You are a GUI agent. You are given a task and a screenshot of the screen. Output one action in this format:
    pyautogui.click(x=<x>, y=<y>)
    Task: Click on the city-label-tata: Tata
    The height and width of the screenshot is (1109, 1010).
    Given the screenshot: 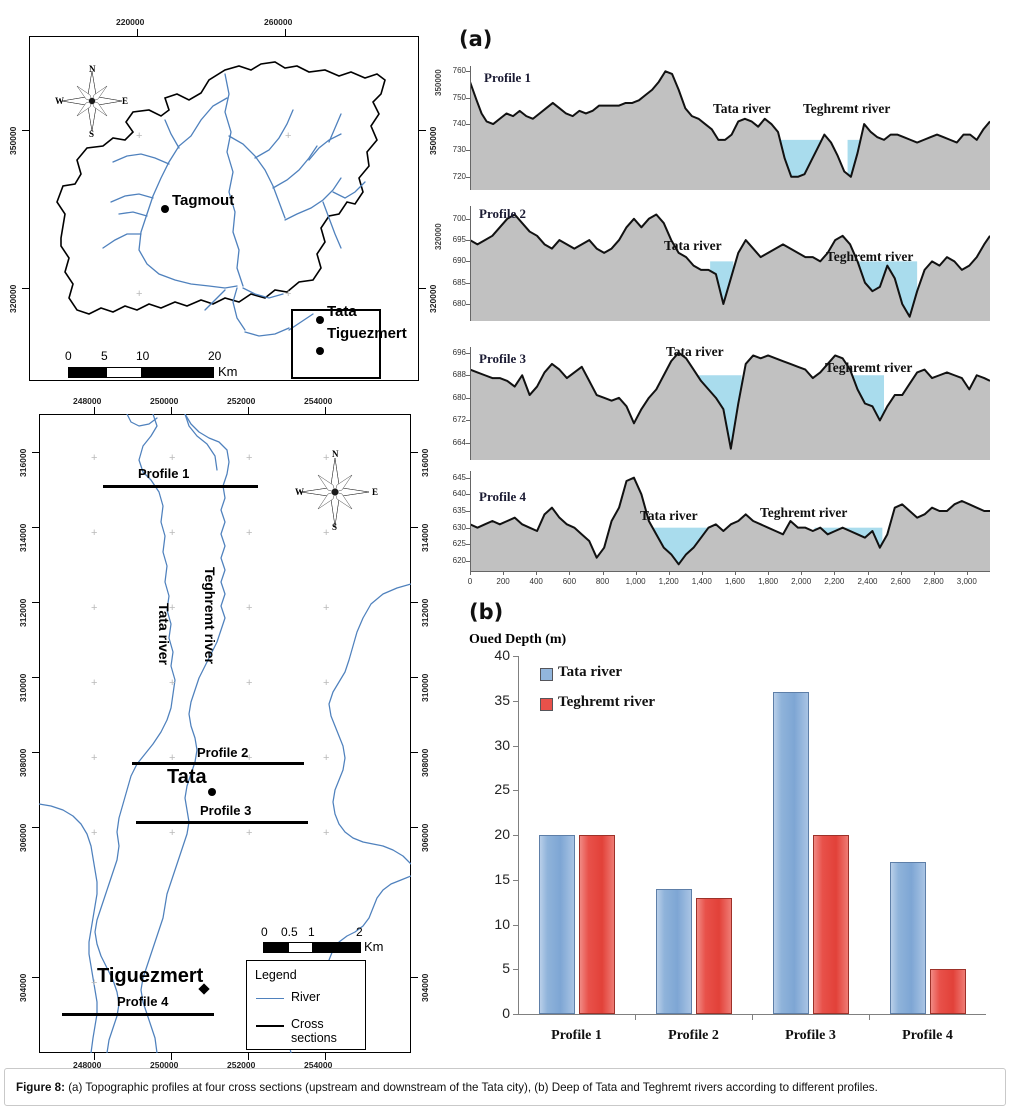 What is the action you would take?
    pyautogui.click(x=187, y=777)
    